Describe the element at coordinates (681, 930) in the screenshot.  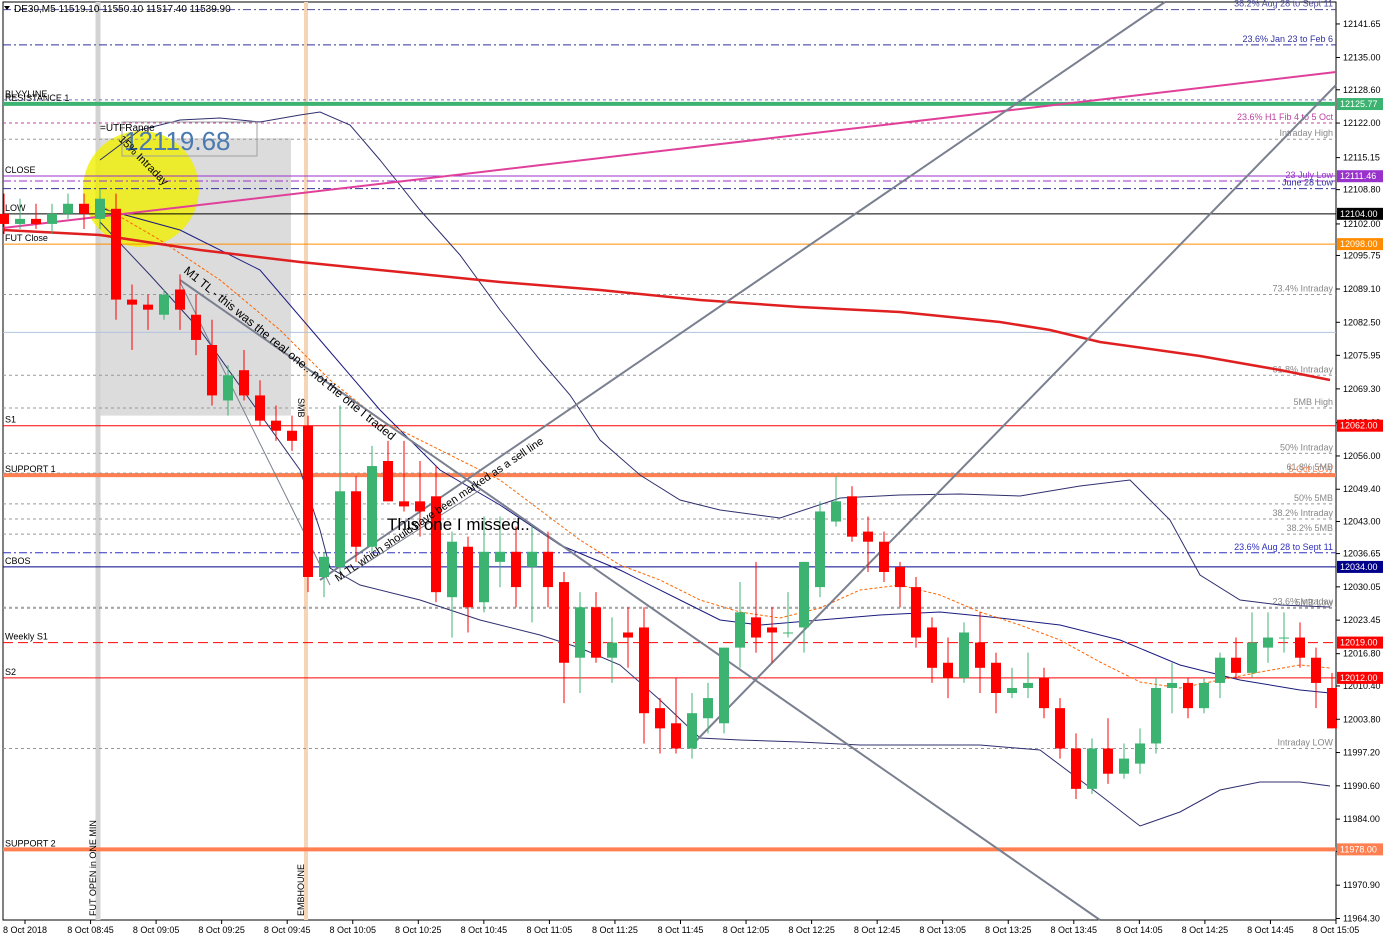
I see `x-tick-label: 8 Oct 11:45` at that location.